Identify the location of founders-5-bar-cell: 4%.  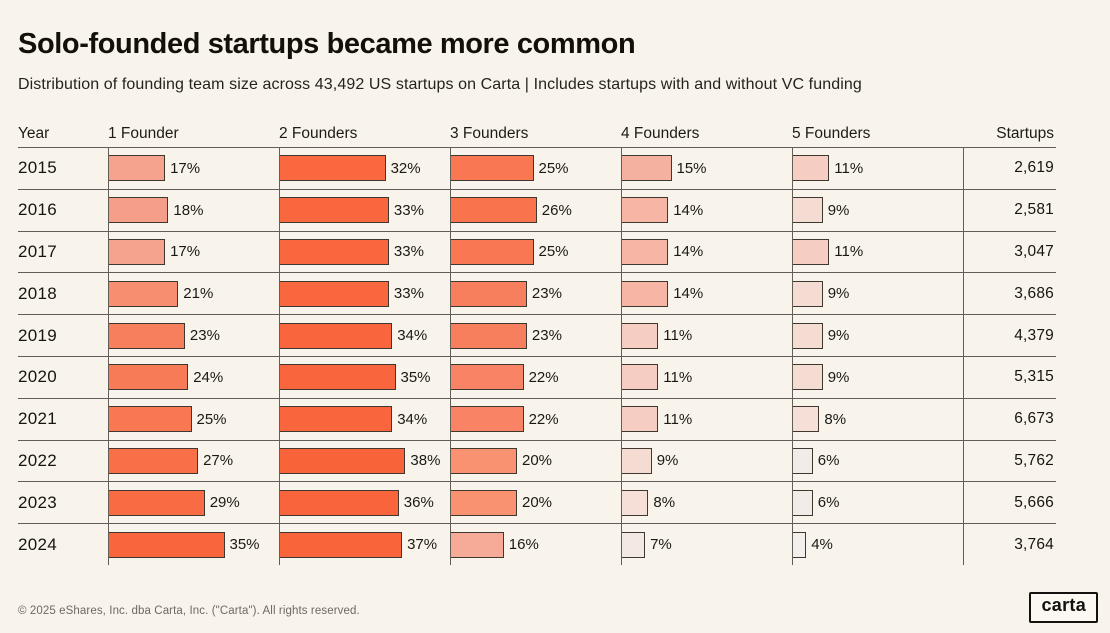
(877, 544).